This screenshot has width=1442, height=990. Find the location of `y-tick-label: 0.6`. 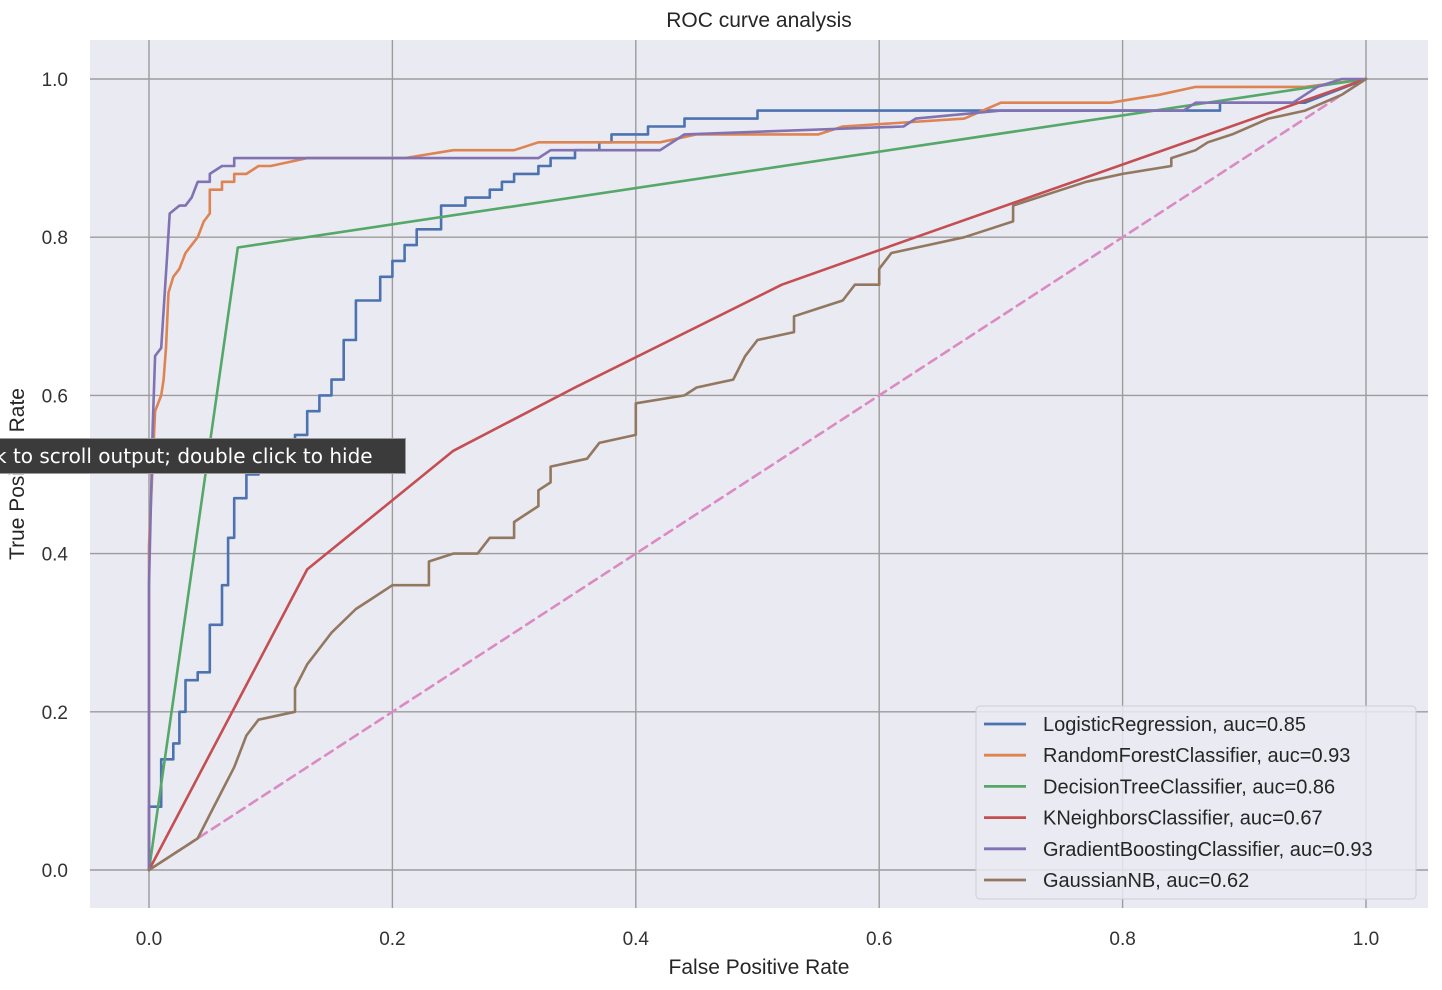

y-tick-label: 0.6 is located at coordinates (55, 396).